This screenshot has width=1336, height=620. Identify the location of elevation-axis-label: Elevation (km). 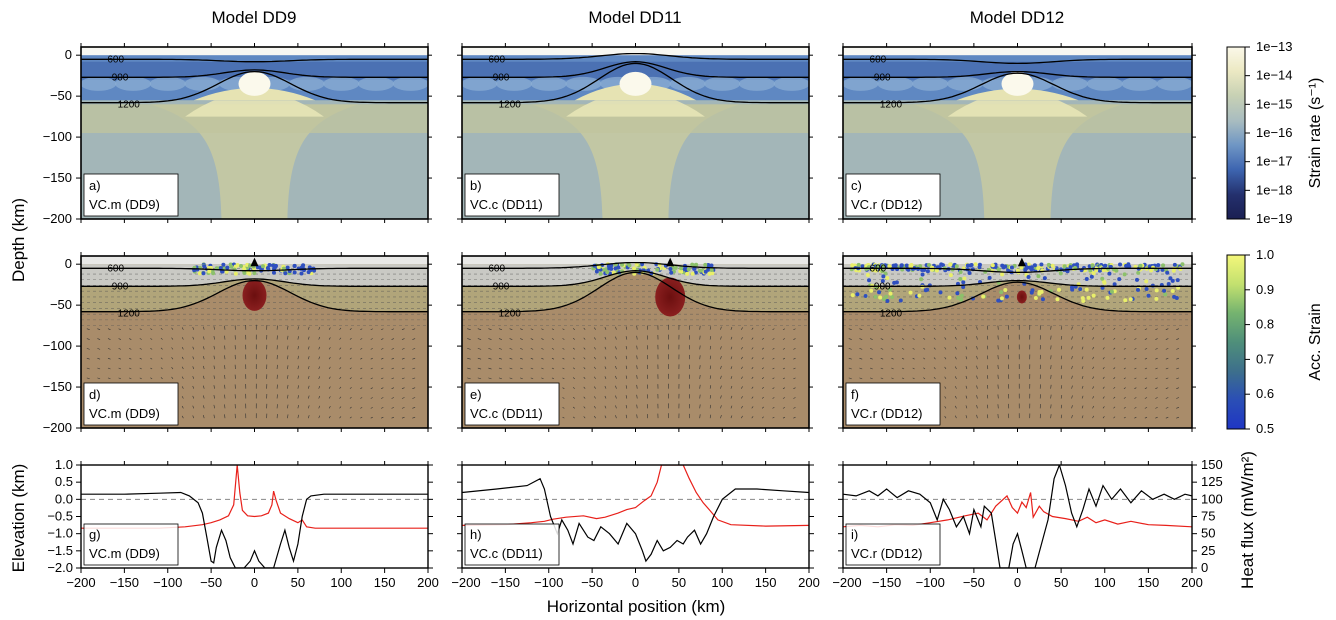
(18, 518).